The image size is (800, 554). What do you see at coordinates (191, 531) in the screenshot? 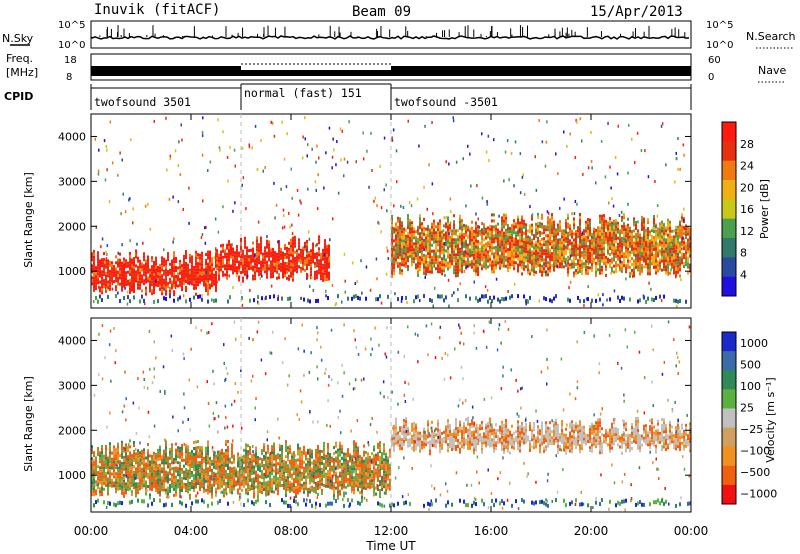
I see `x-tick-label: 04:00` at bounding box center [191, 531].